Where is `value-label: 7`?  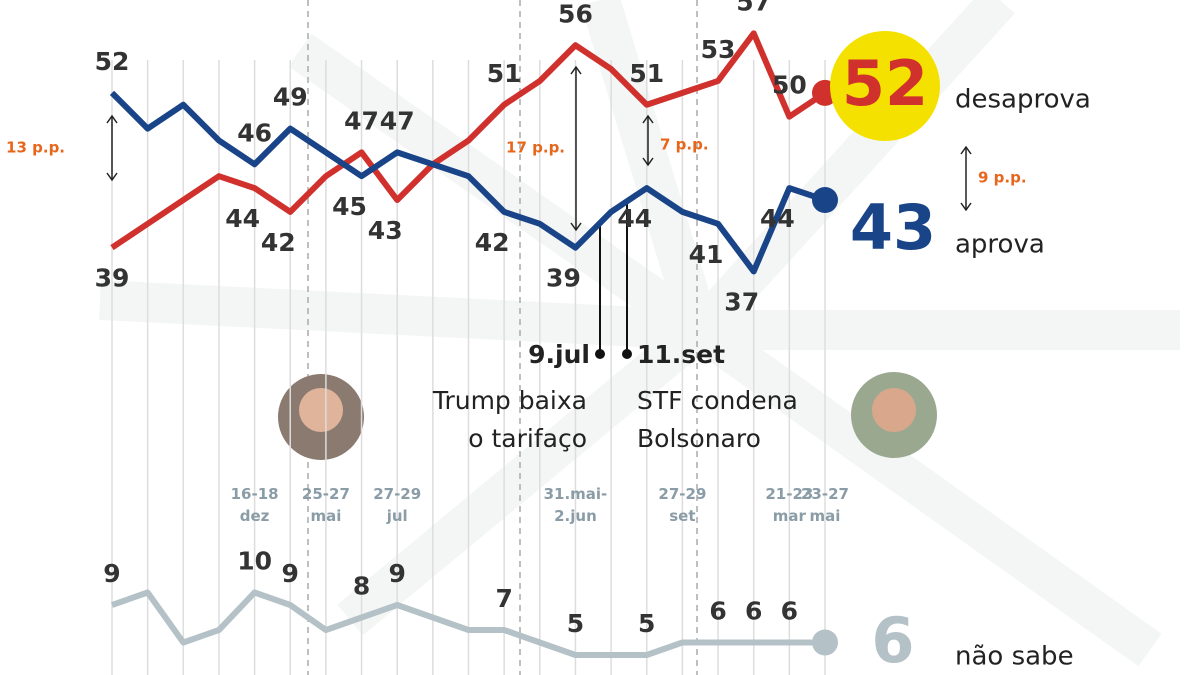
value-label: 7 is located at coordinates (503, 598).